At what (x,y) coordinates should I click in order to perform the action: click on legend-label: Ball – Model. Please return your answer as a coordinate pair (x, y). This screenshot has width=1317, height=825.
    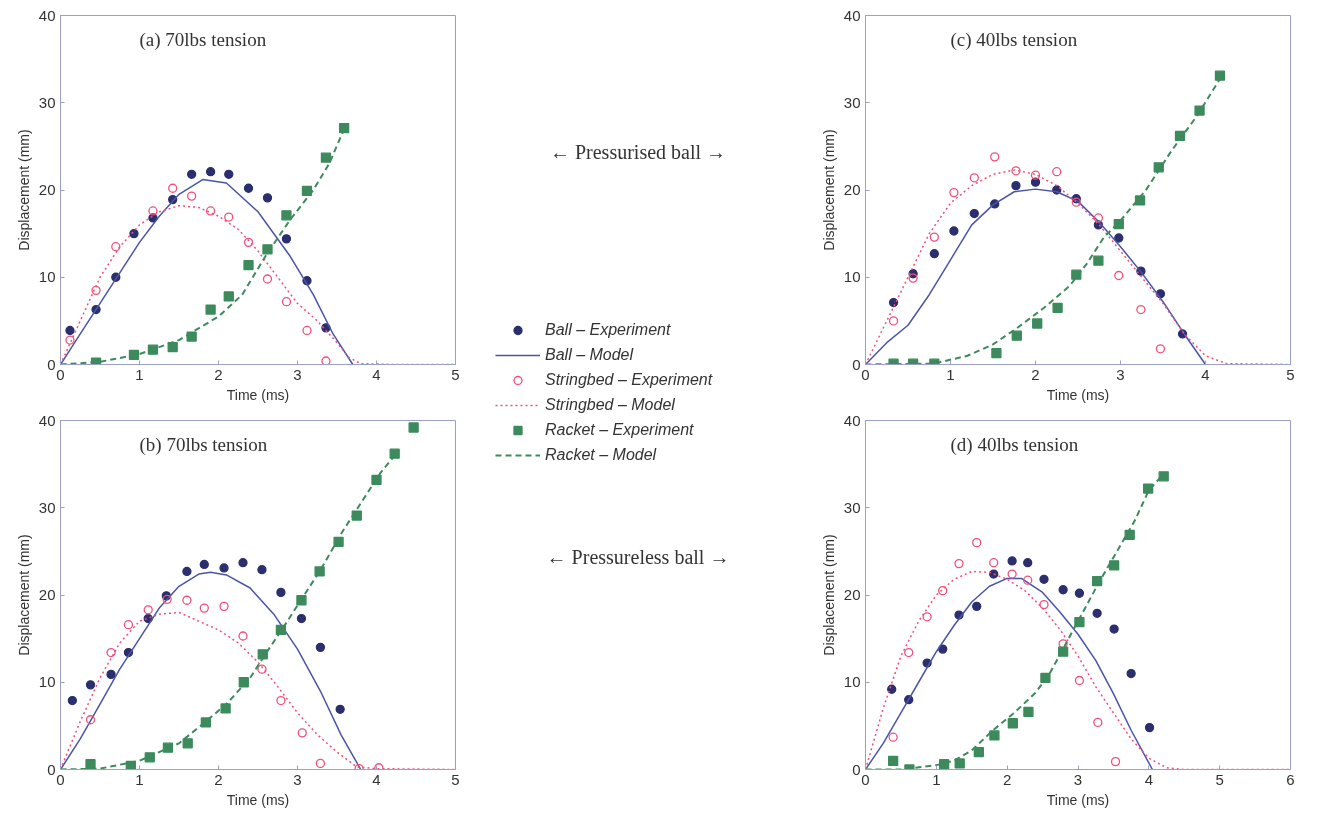
    Looking at the image, I should click on (589, 355).